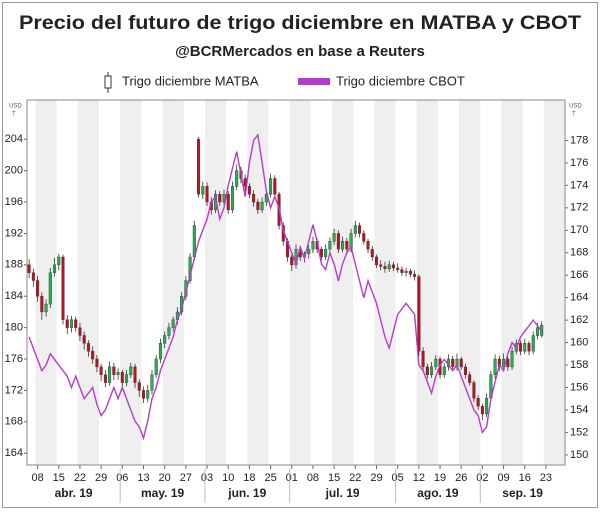  Describe the element at coordinates (579, 140) in the screenshot. I see `y2-tick-label: 178` at that location.